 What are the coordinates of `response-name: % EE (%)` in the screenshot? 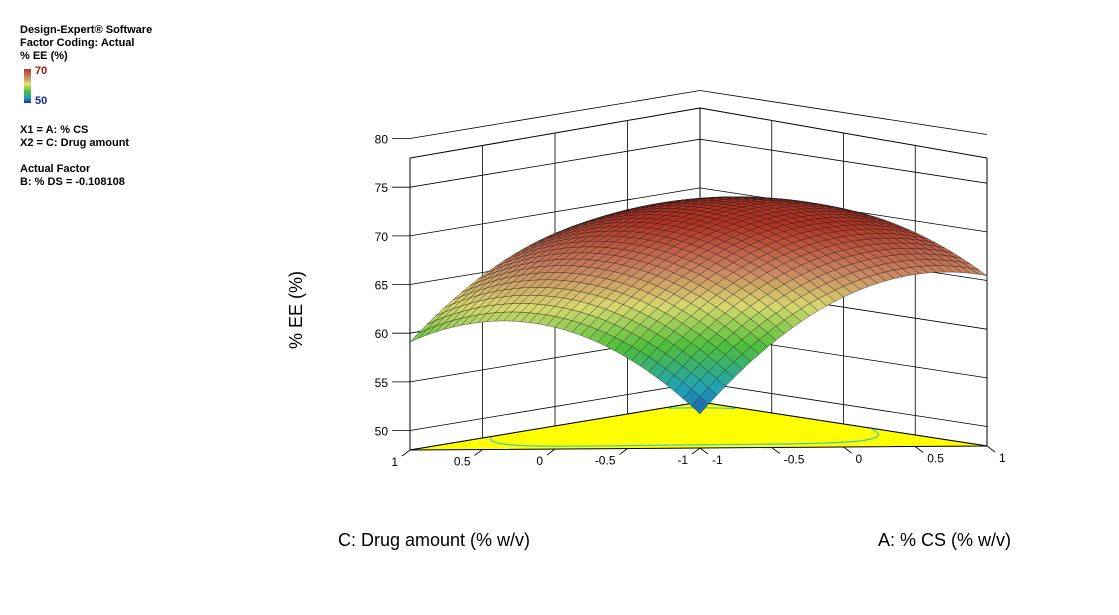 It's located at (44, 56).